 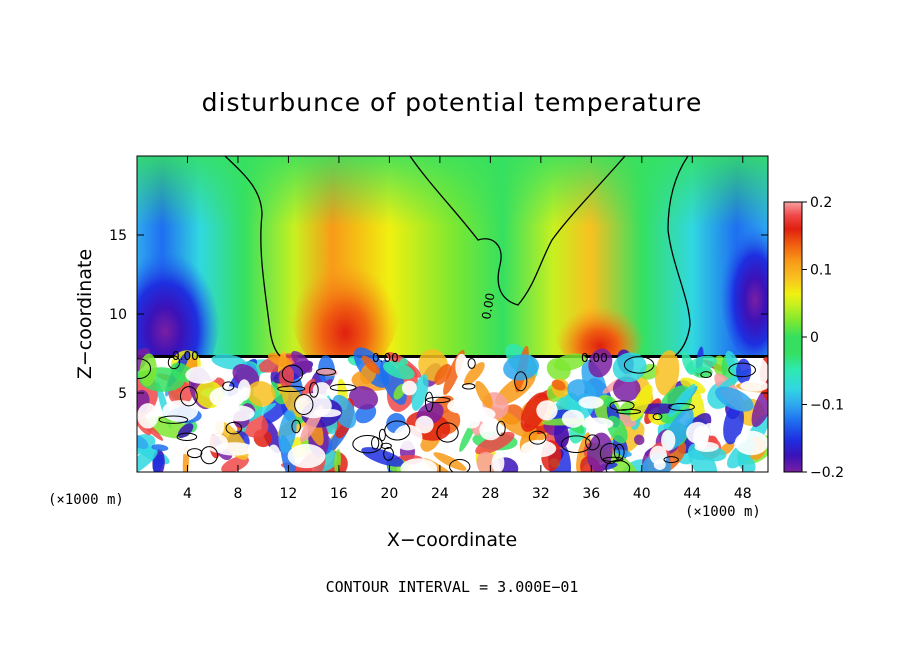 What do you see at coordinates (339, 494) in the screenshot?
I see `x-tick-label: 16` at bounding box center [339, 494].